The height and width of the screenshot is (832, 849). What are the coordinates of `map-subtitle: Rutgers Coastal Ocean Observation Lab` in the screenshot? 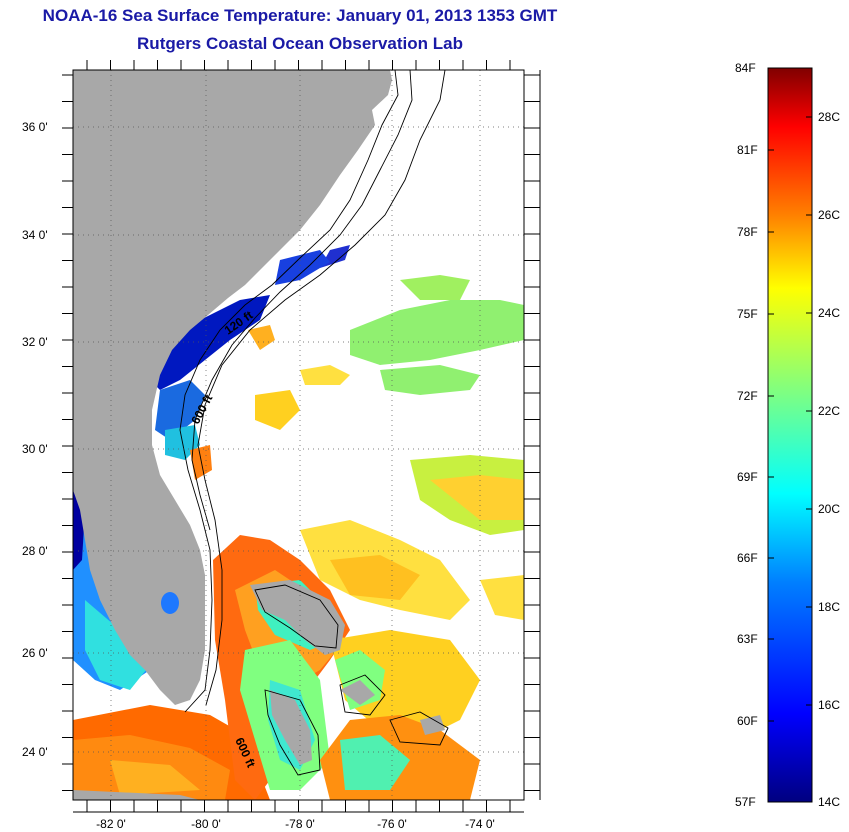 It's located at (300, 43).